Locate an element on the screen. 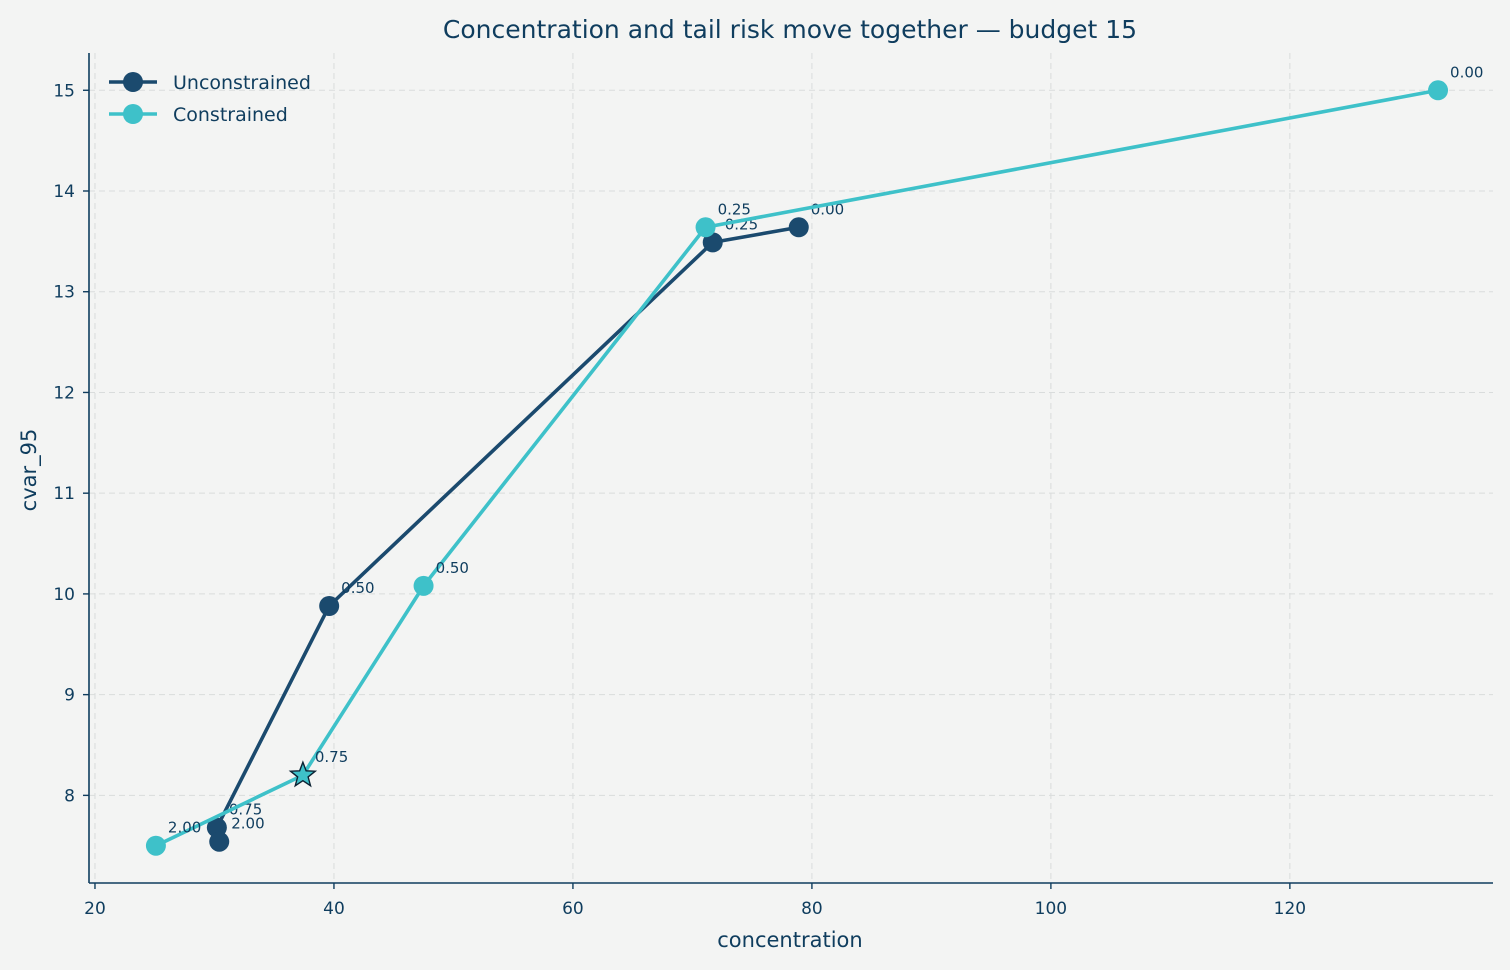 Image resolution: width=1510 pixels, height=970 pixels. data-label: 0.75 is located at coordinates (331, 757).